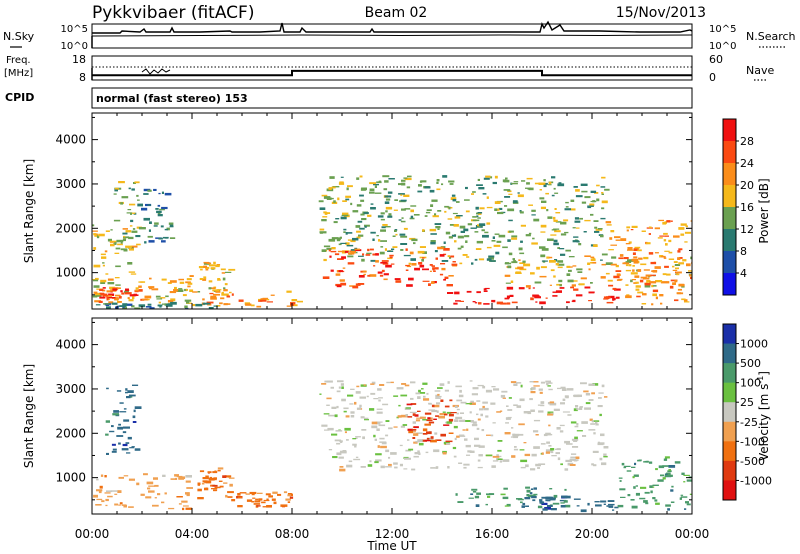 Image resolution: width=800 pixels, height=554 pixels. Describe the element at coordinates (729, 174) in the screenshot. I see `colorbar-bin` at that location.